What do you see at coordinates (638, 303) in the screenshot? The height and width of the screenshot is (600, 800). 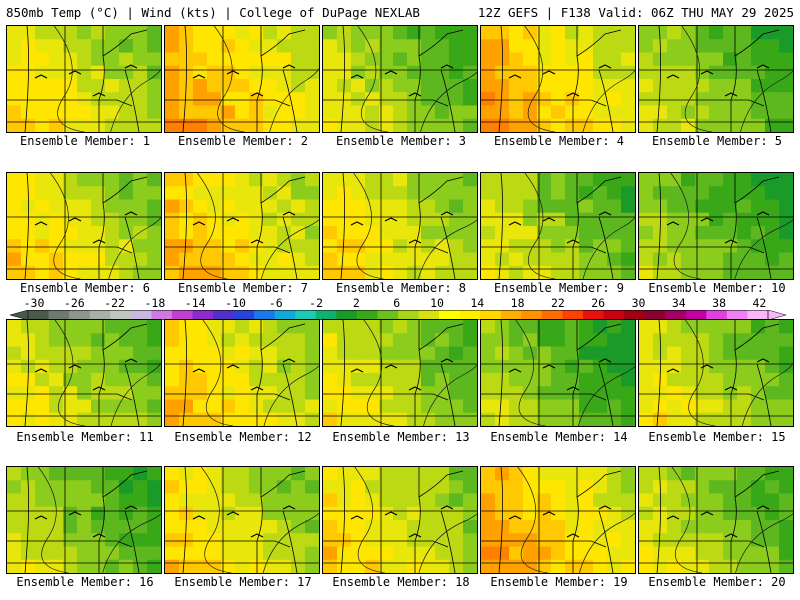 I see `colorbar-tick-label: 30` at bounding box center [638, 303].